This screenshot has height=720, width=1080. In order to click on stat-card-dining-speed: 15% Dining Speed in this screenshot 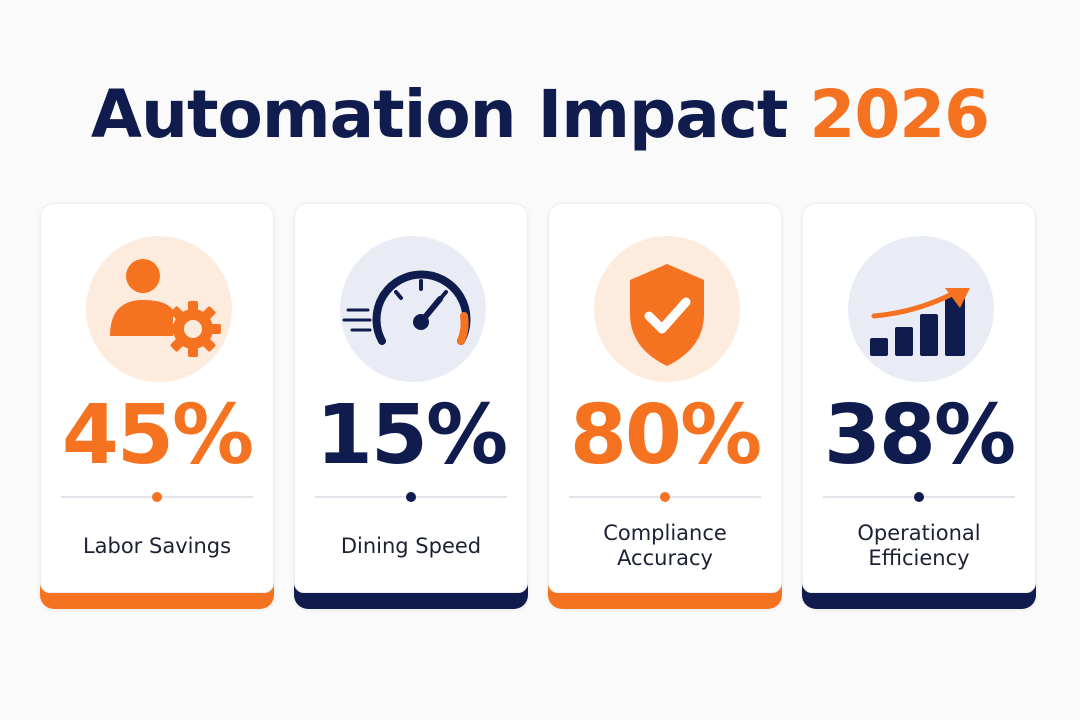, I will do `click(411, 406)`.